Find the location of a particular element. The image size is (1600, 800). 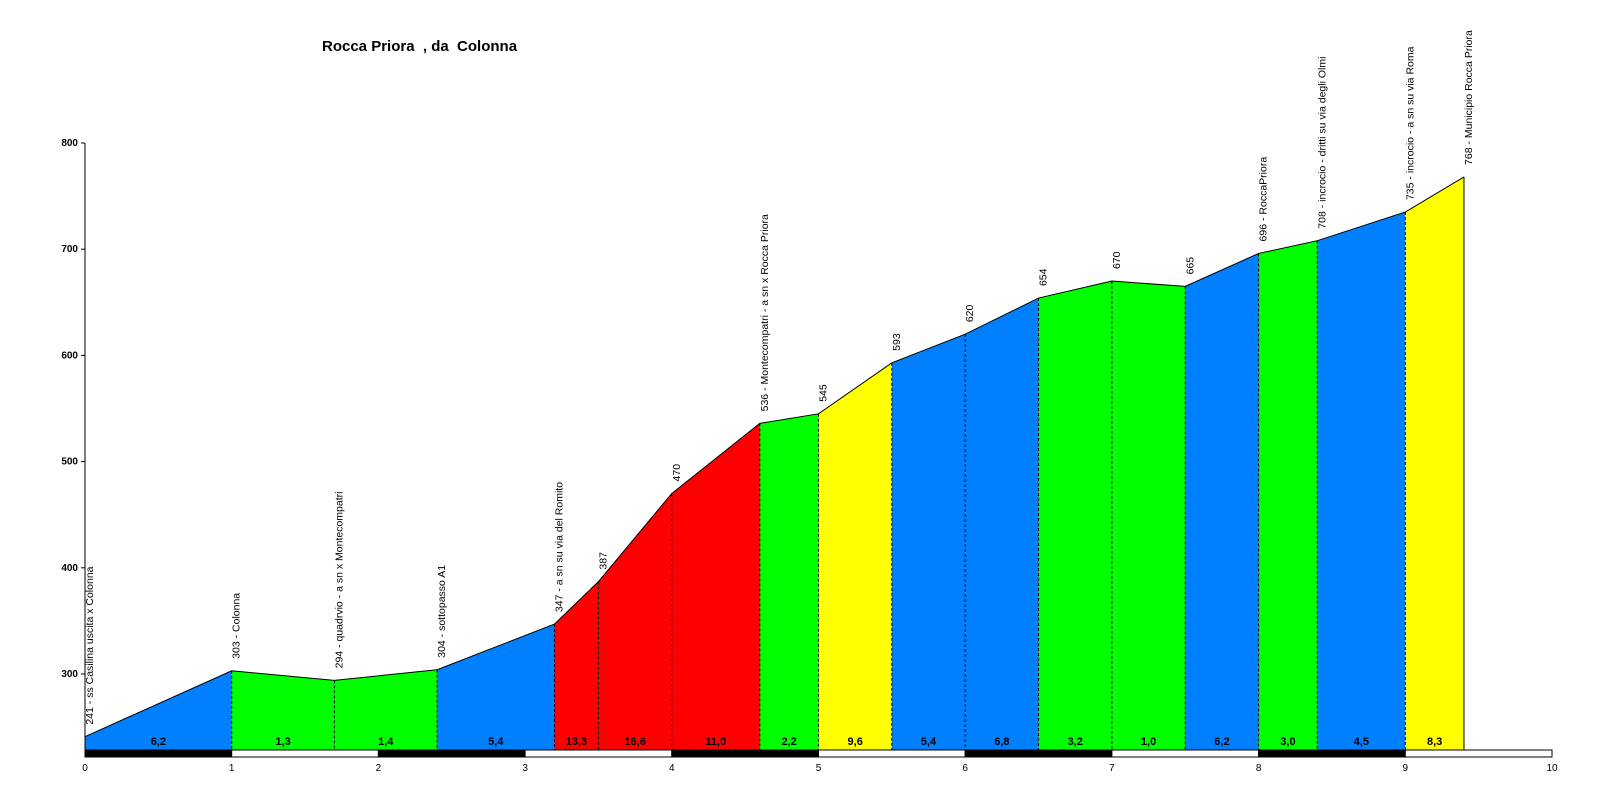

x-tick-label: 0 is located at coordinates (85, 768).